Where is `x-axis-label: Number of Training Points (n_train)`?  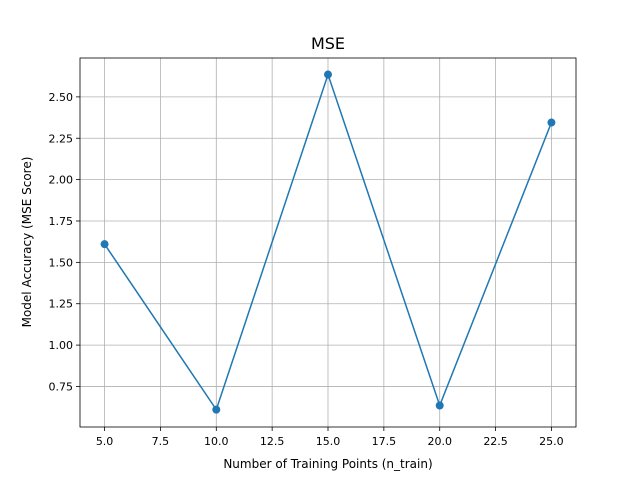
x-axis-label: Number of Training Points (n_train) is located at coordinates (327, 464).